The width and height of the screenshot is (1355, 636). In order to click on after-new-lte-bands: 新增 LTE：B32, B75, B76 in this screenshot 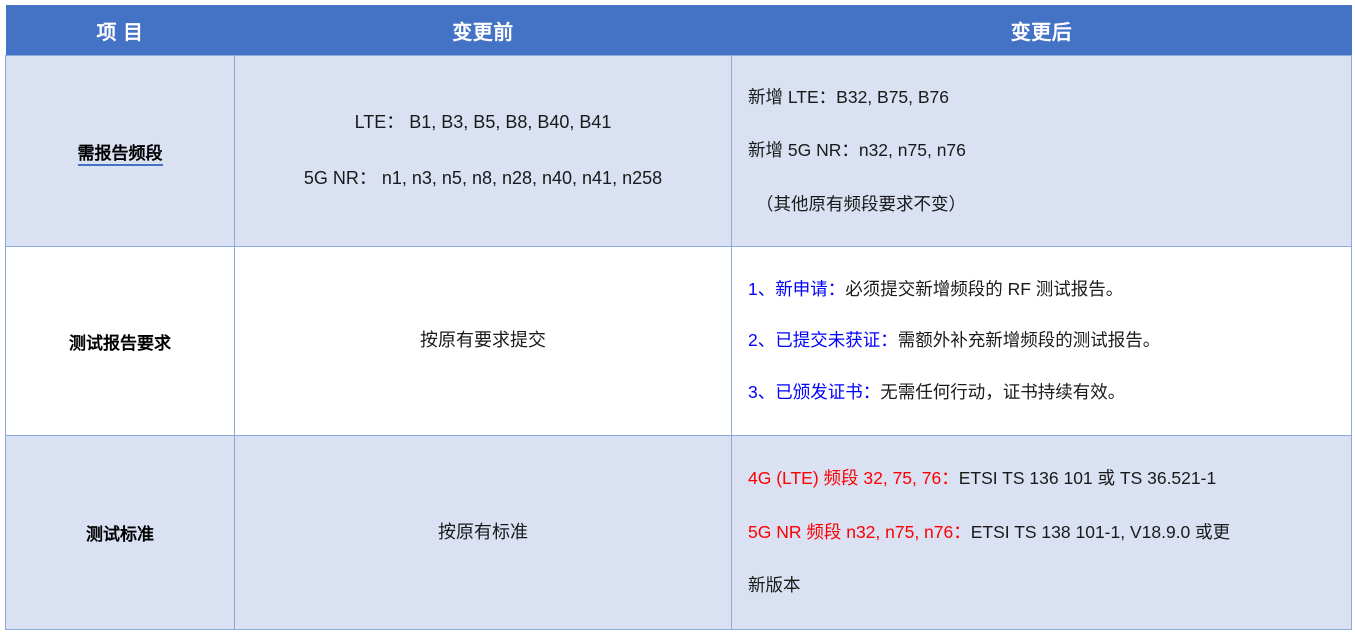, I will do `click(849, 96)`.